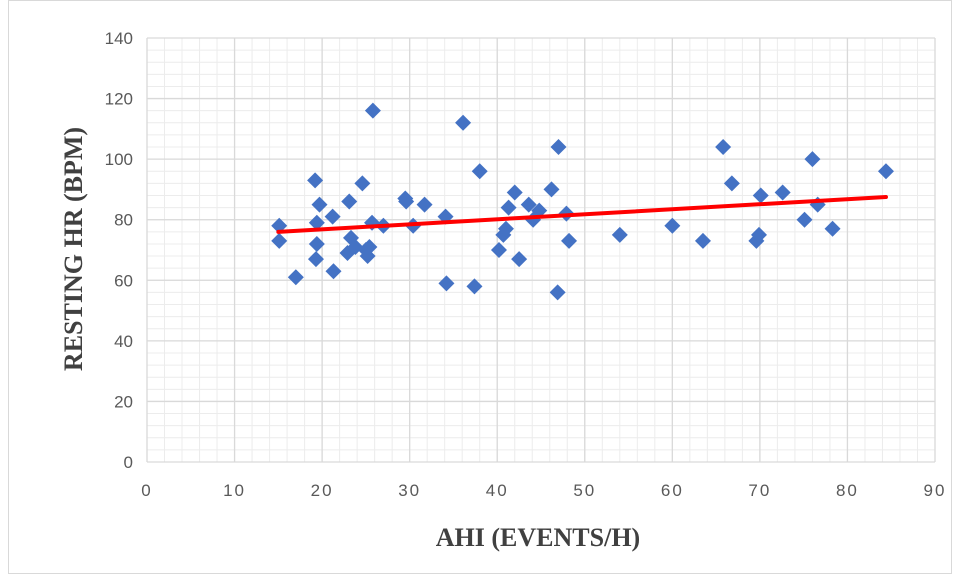  Describe the element at coordinates (119, 38) in the screenshot. I see `y-tick-label: 140` at that location.